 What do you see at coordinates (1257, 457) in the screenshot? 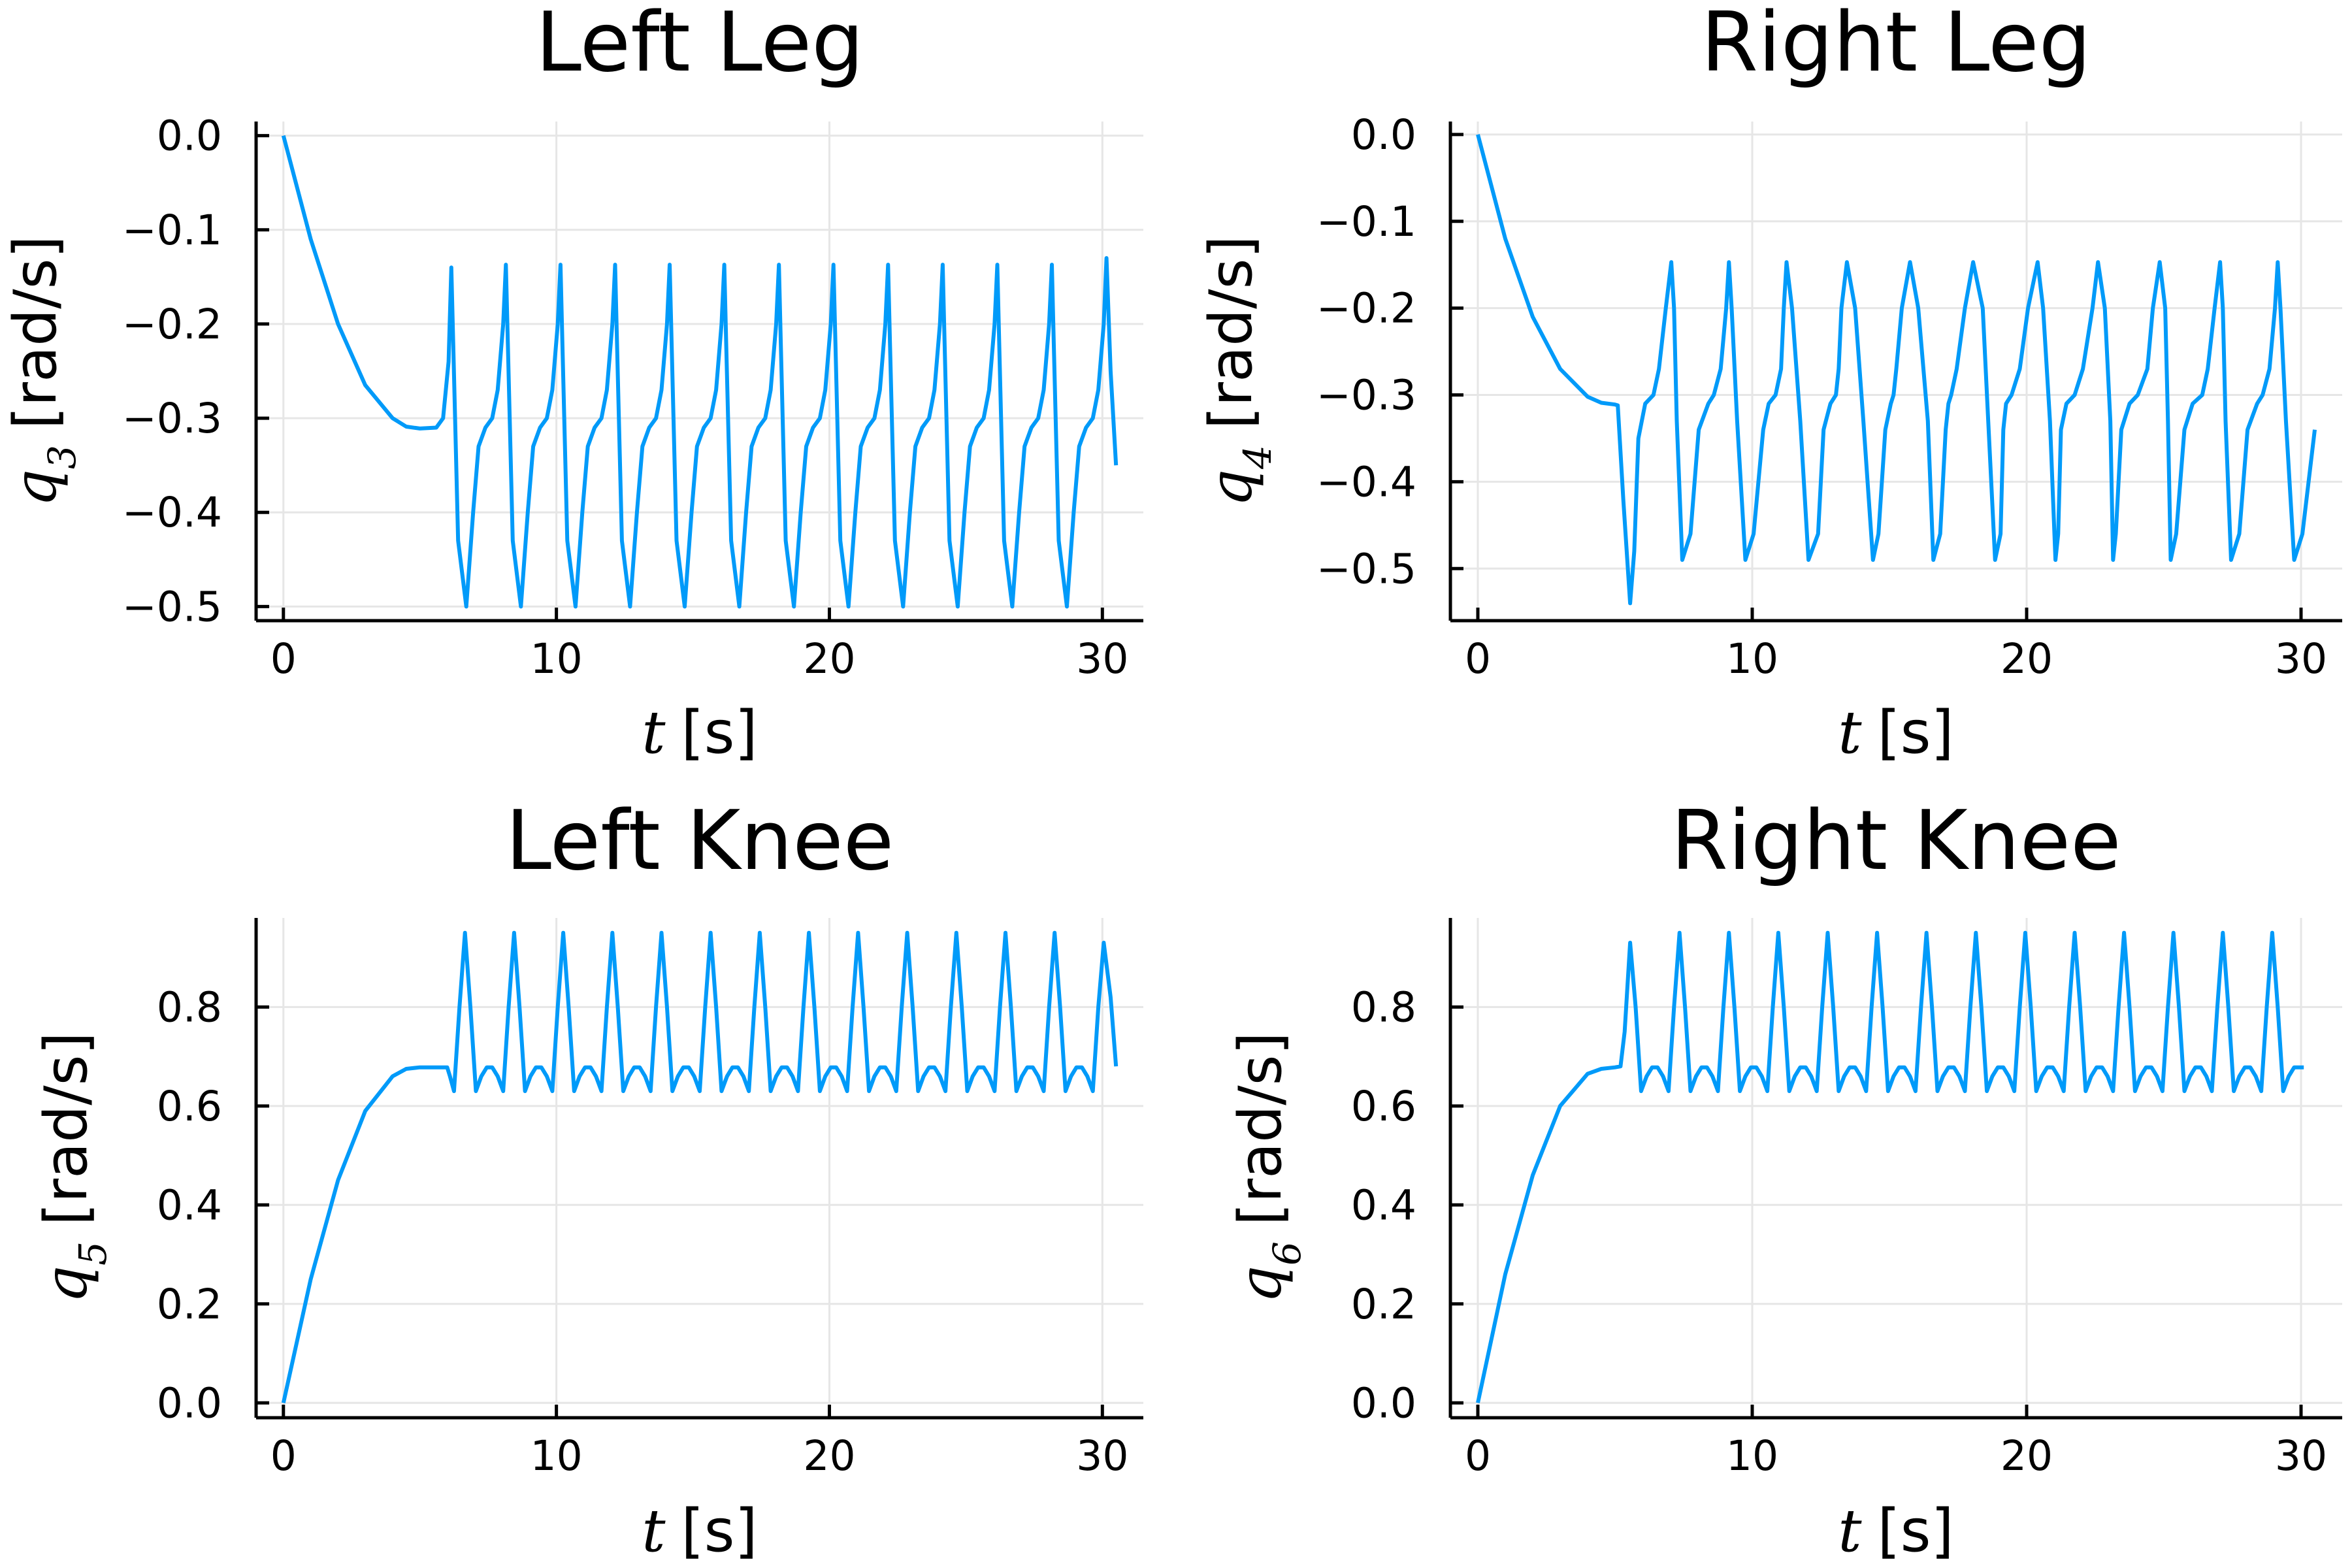
I see `y-axis-subscript: 4` at bounding box center [1257, 457].